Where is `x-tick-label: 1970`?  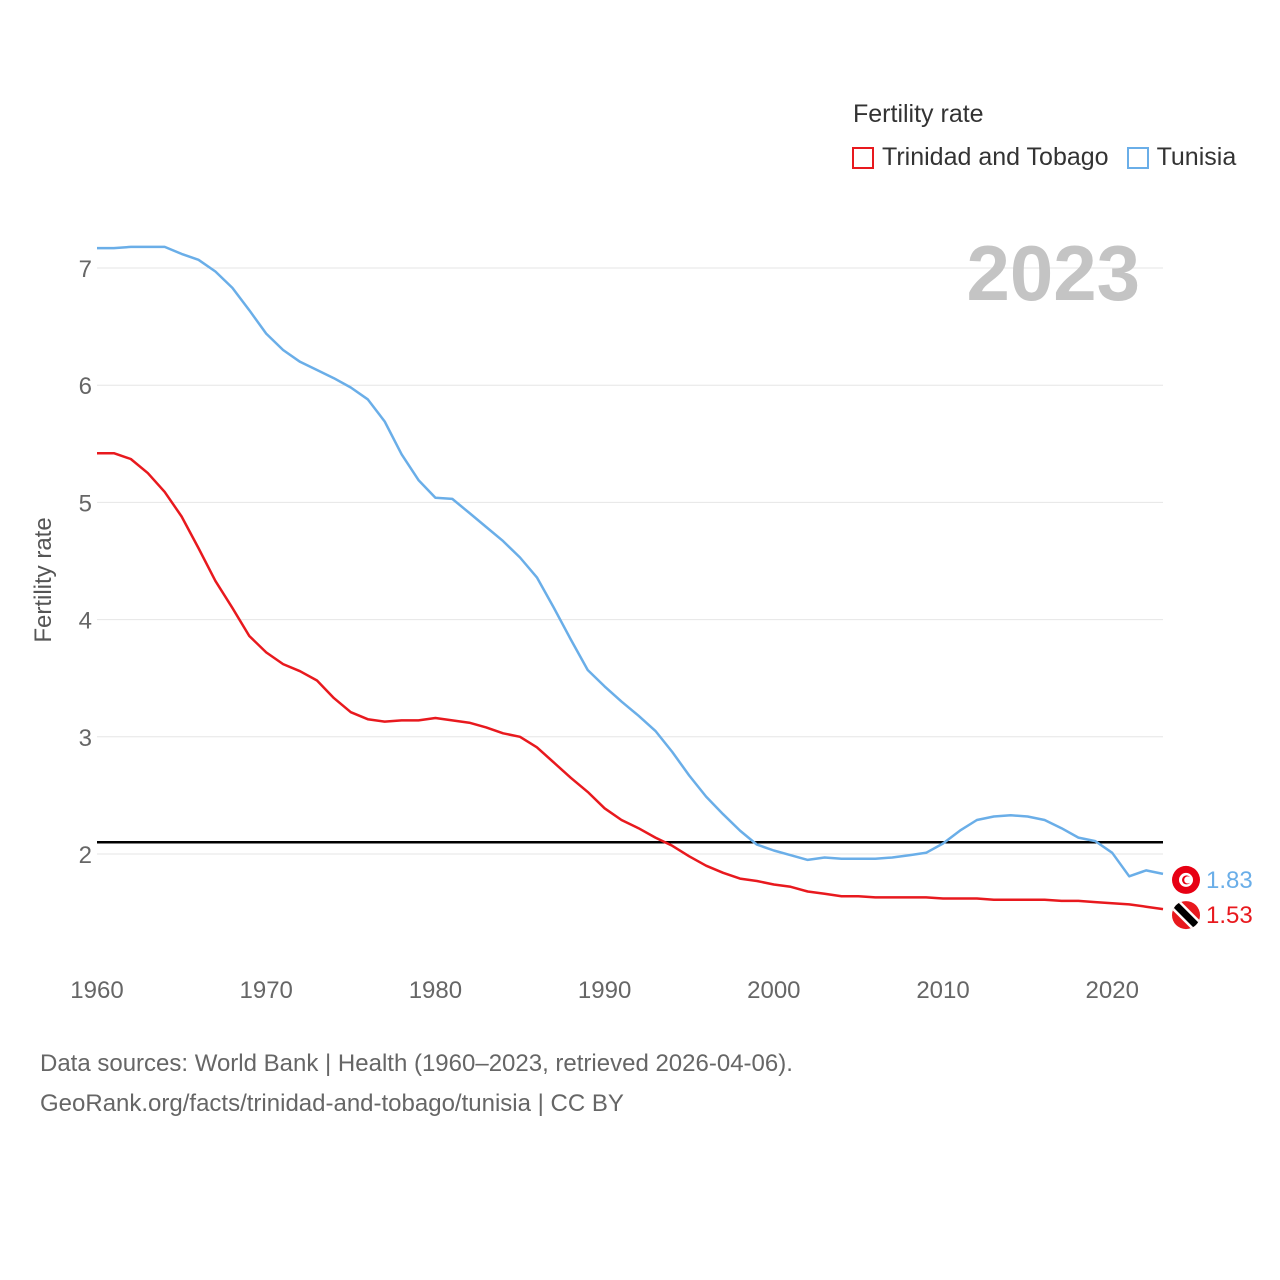
x-tick-label: 1970 is located at coordinates (266, 990).